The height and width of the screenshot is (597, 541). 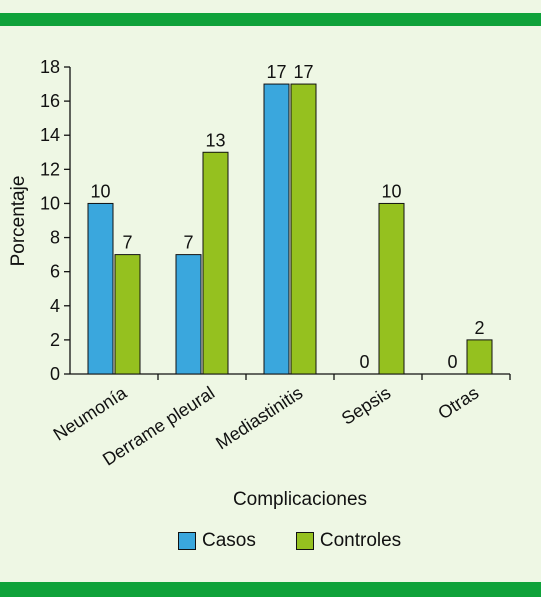 I want to click on x-axis-title: Complicaciones, so click(x=300, y=499).